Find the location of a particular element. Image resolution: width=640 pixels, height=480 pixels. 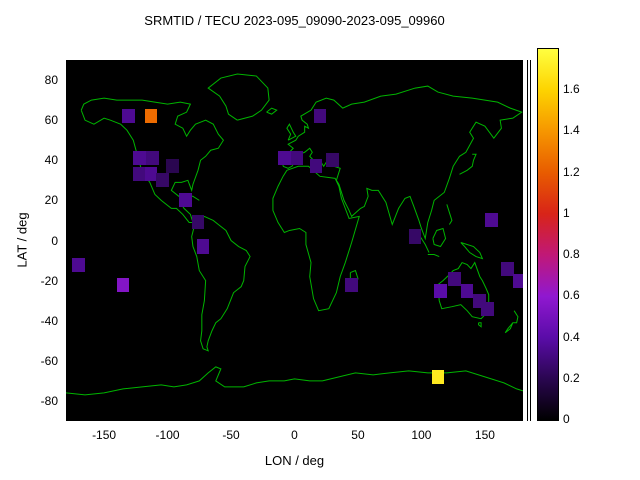

colorbar-tick-label: 1.6 is located at coordinates (571, 89).